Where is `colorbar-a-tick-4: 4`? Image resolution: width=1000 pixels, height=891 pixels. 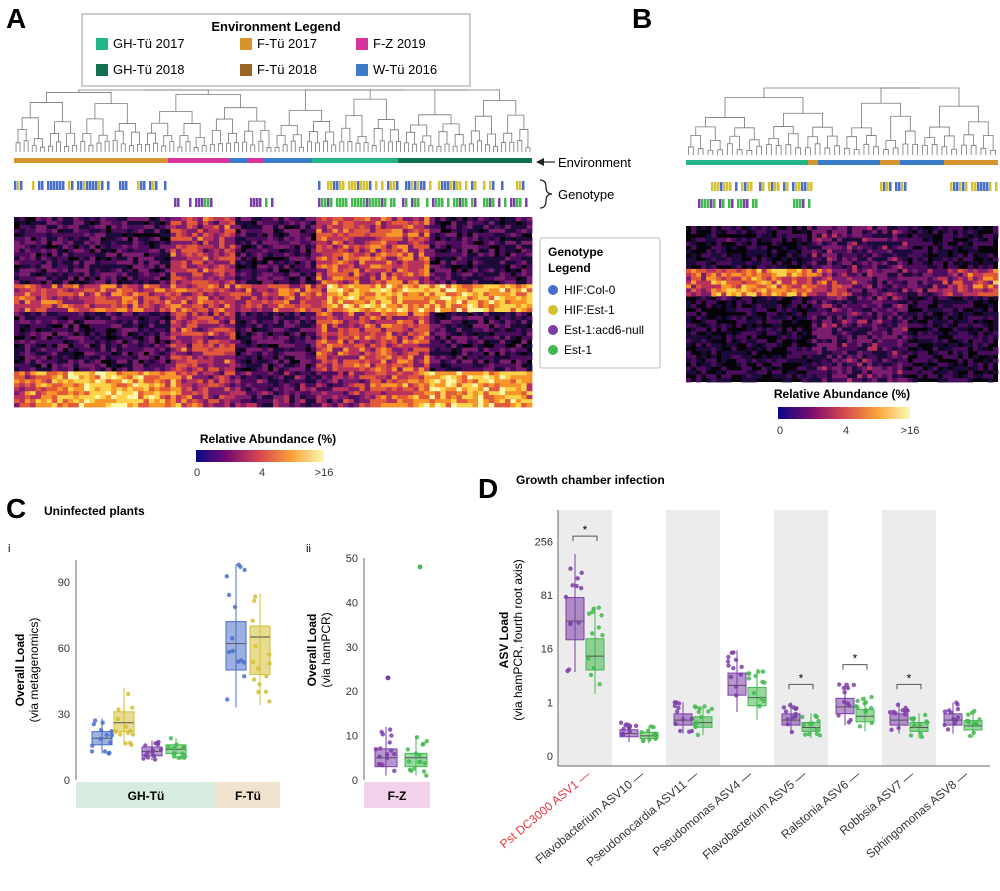 colorbar-a-tick-4: 4 is located at coordinates (262, 473).